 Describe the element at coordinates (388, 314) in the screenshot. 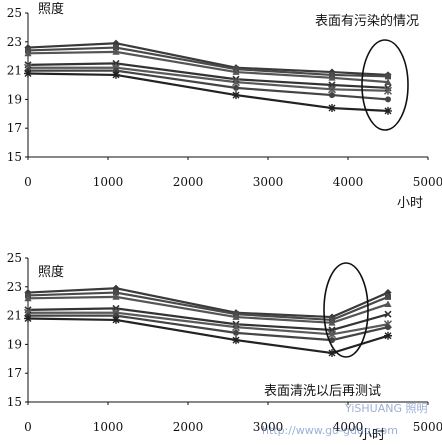

I see `x-marker` at that location.